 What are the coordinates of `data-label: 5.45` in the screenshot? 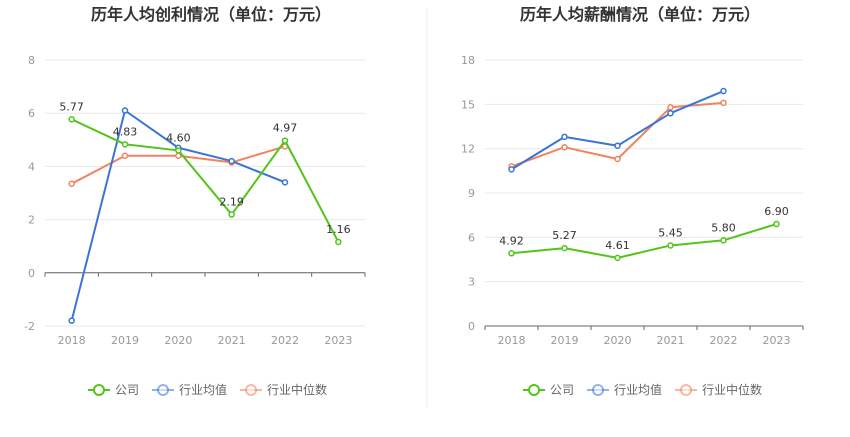 It's located at (670, 232).